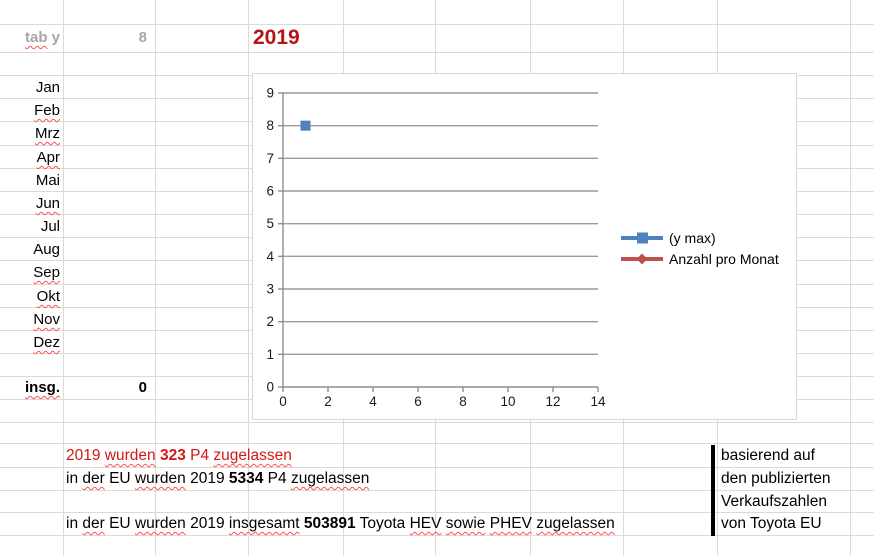  I want to click on month-label: Feb, so click(47, 110).